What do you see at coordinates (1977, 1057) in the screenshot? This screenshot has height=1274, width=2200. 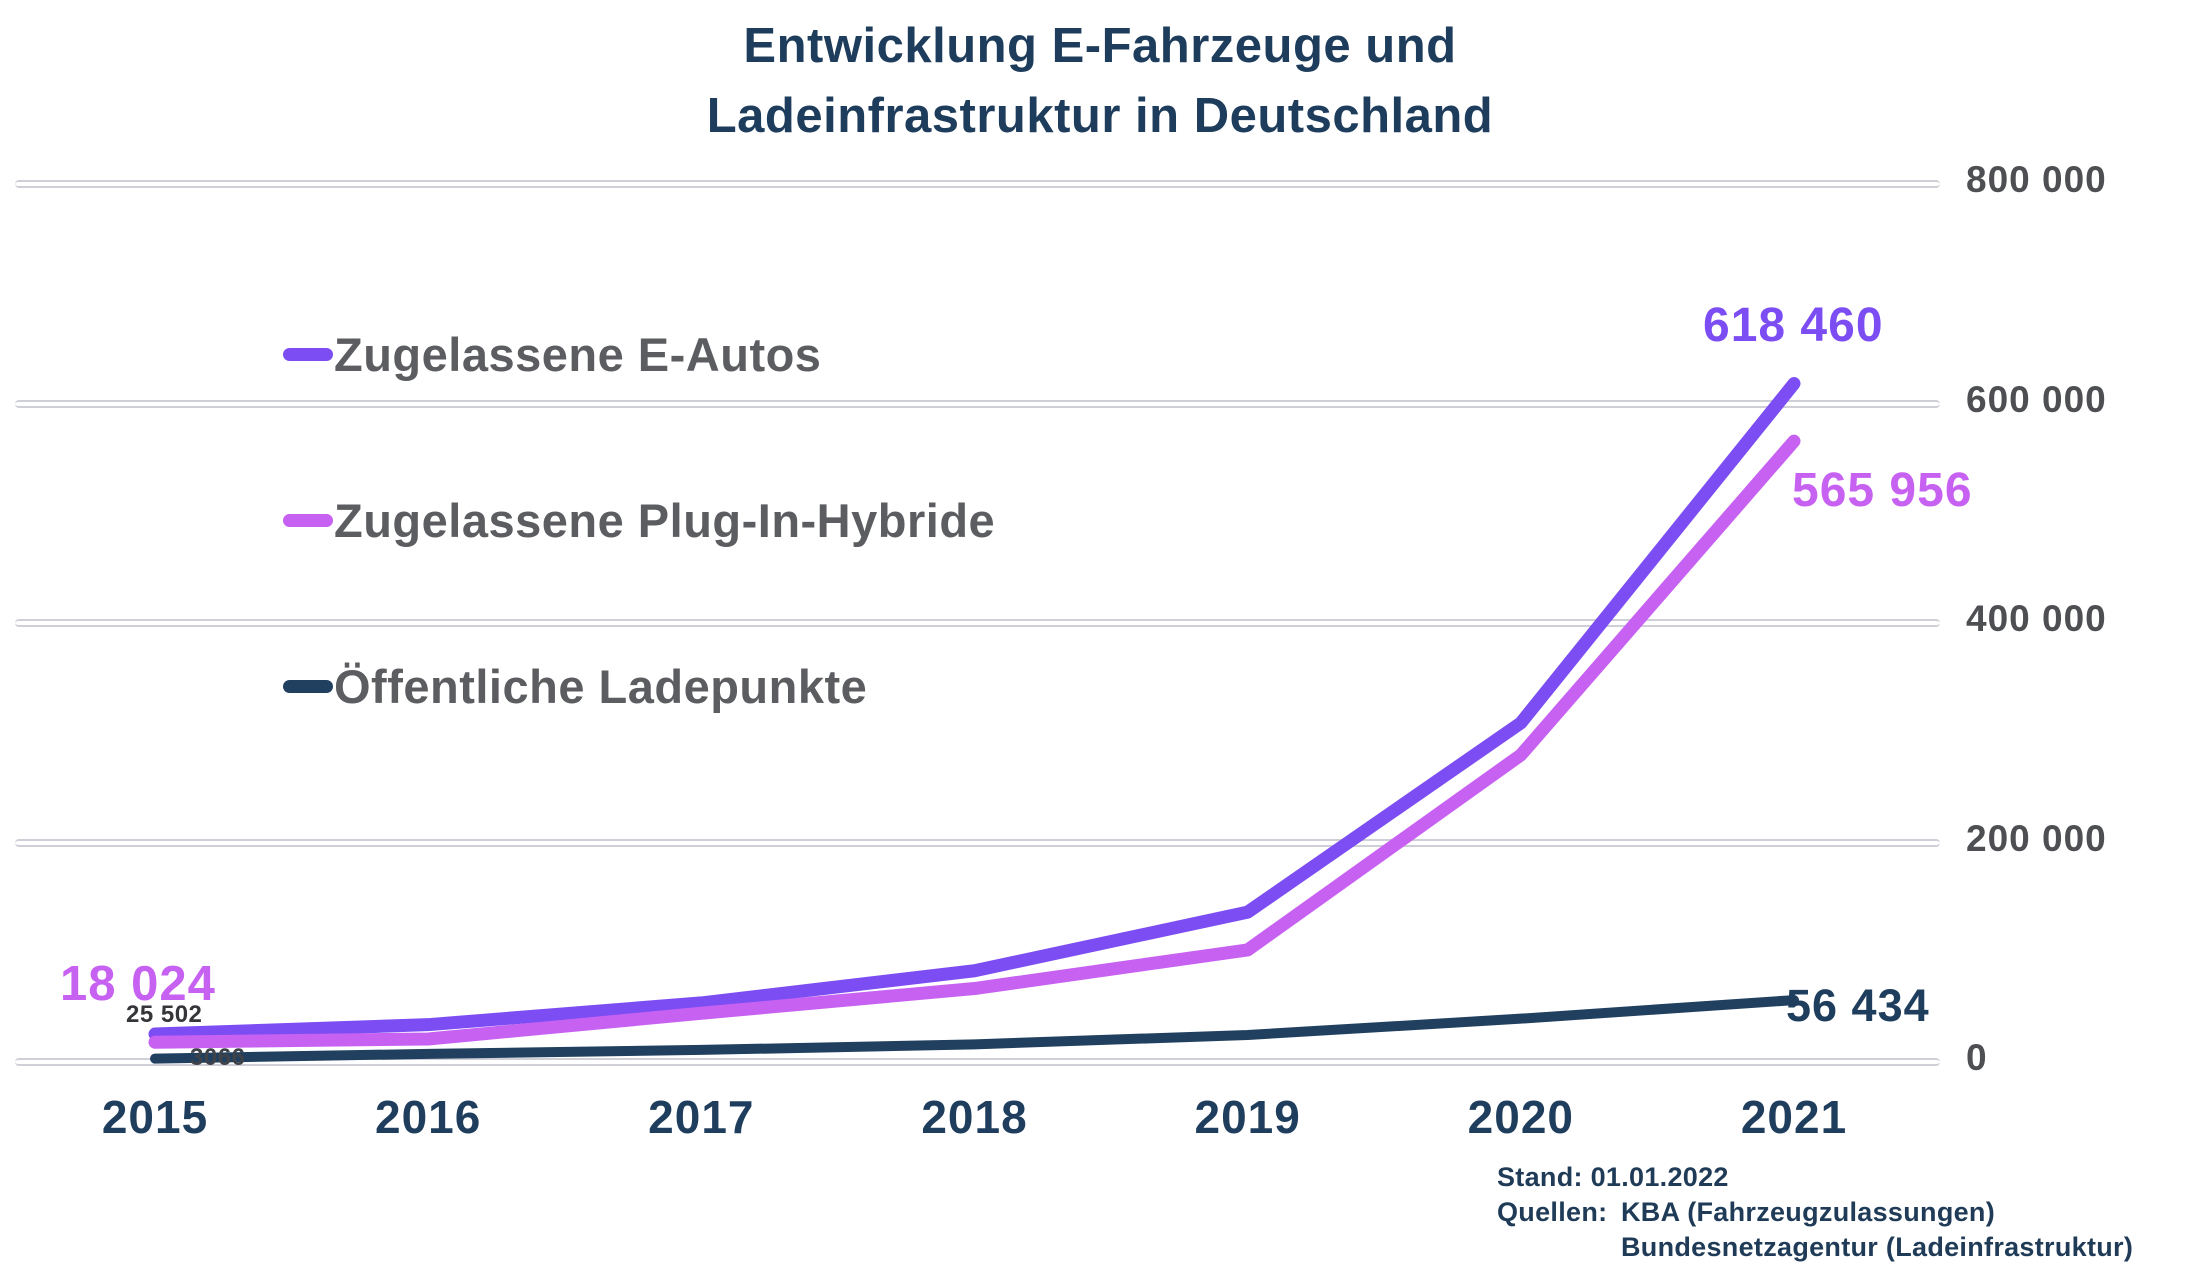 I see `y-axis-tick-label: 0` at bounding box center [1977, 1057].